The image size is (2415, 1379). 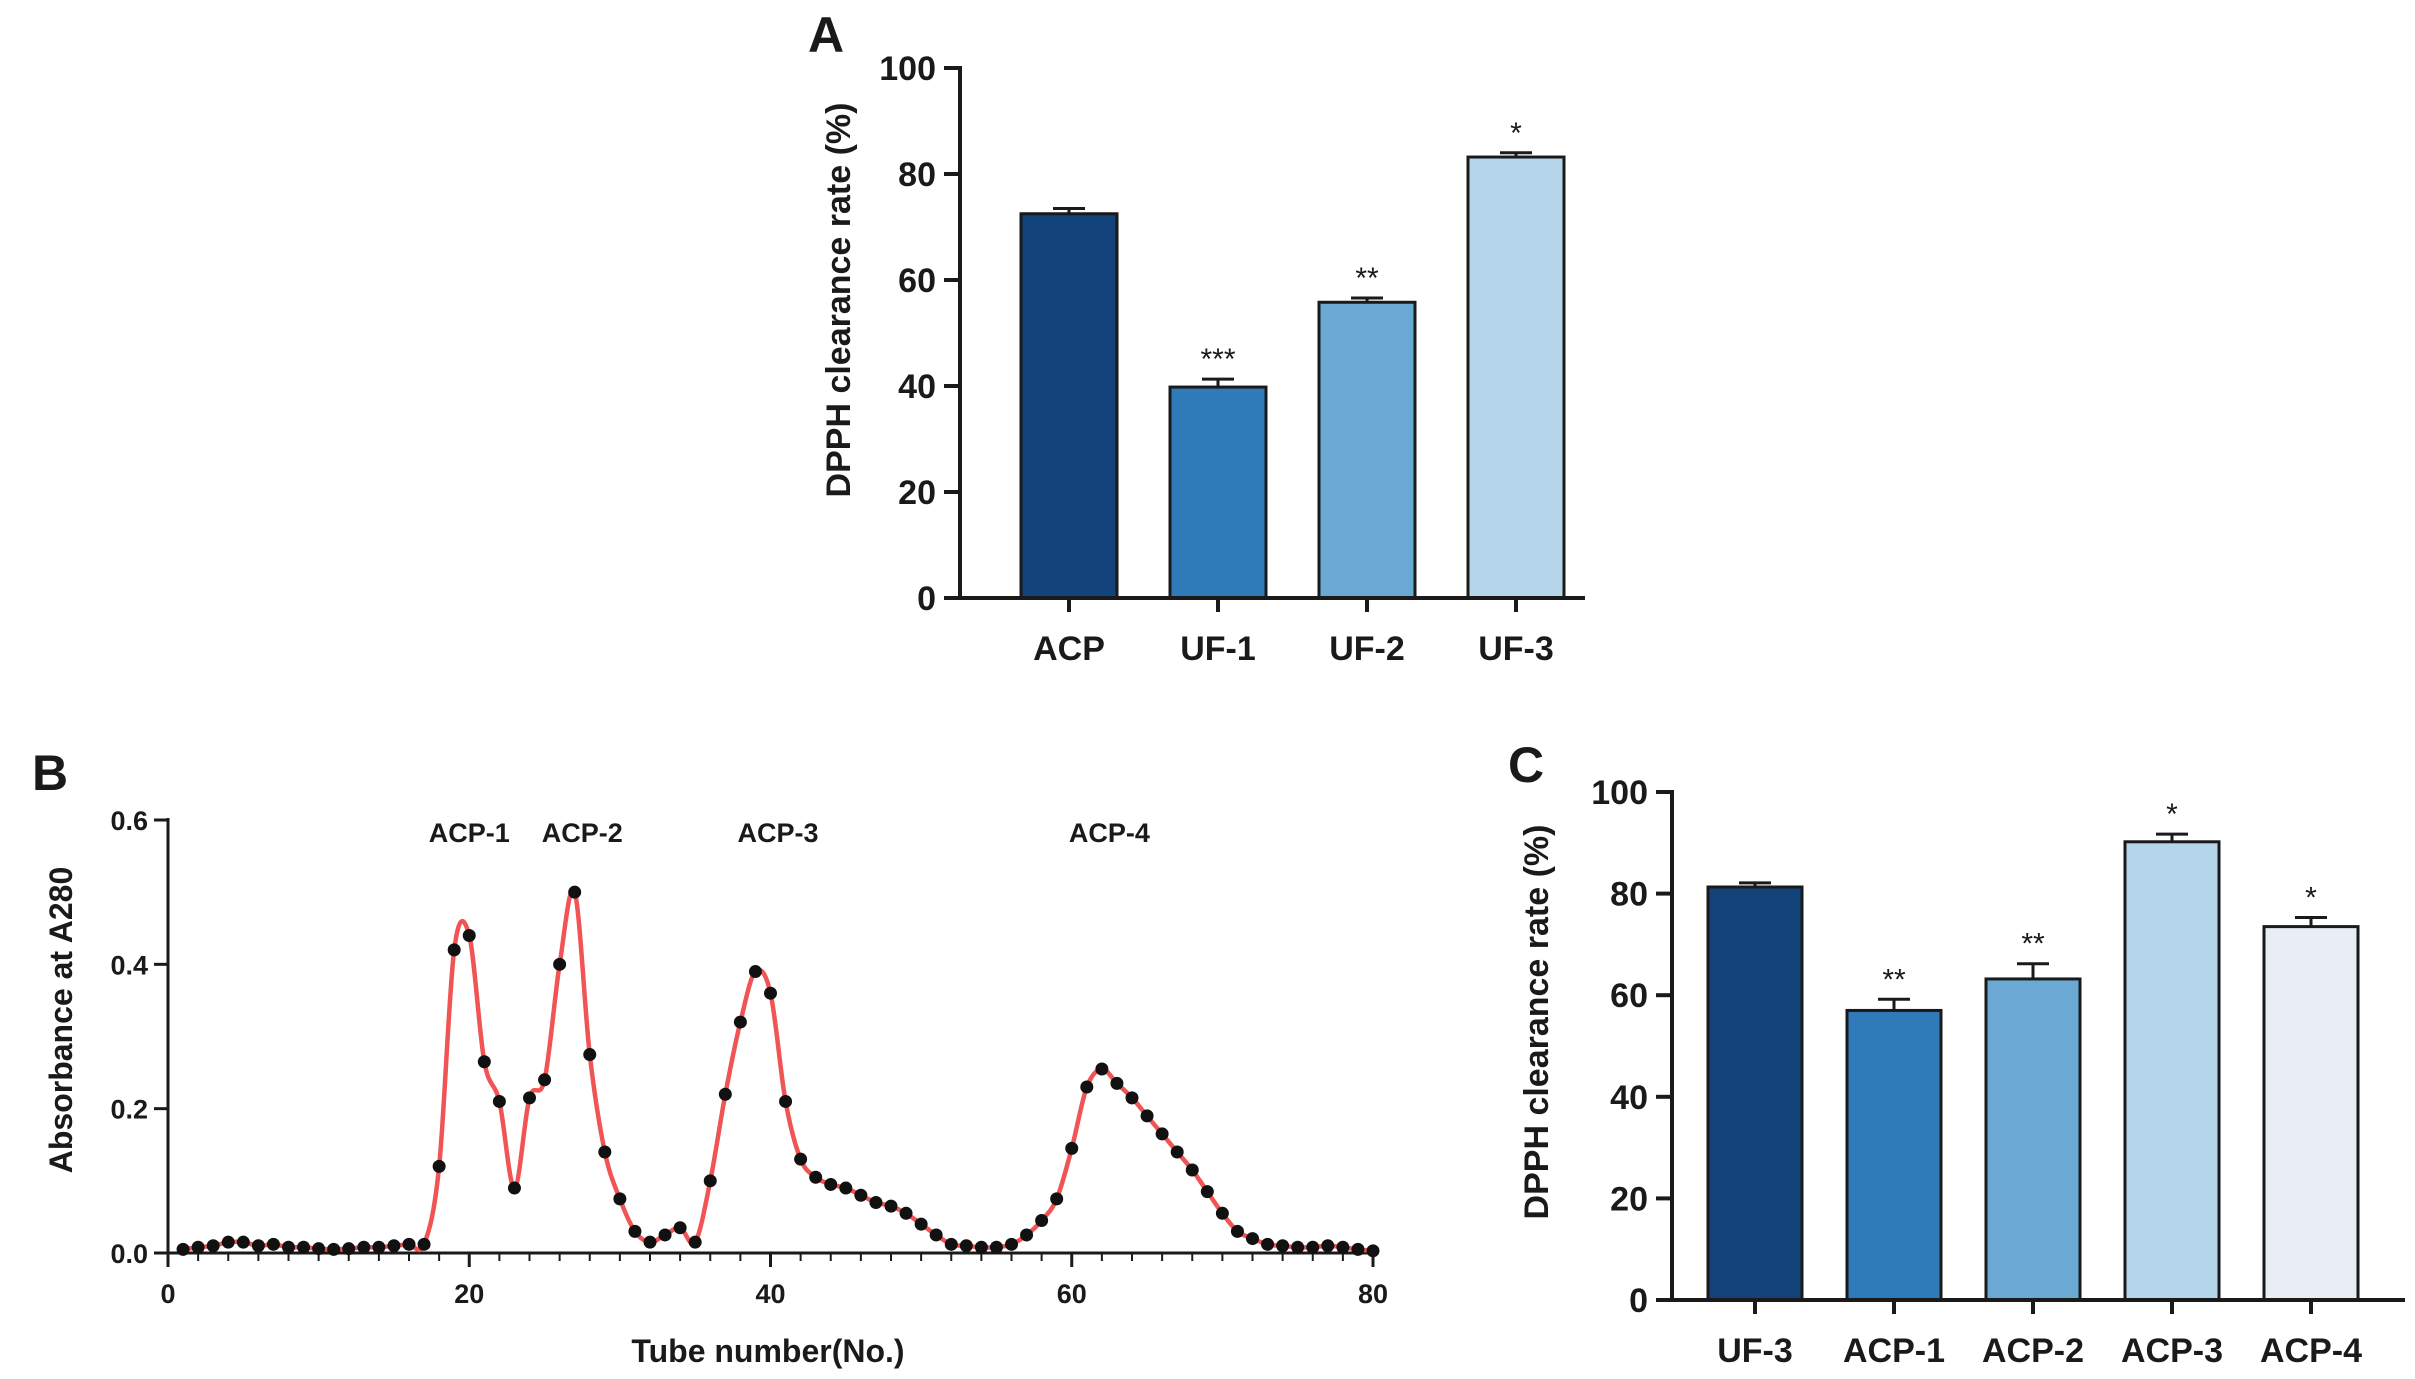 What do you see at coordinates (1072, 1294) in the screenshot?
I see `x-tick-label: 60` at bounding box center [1072, 1294].